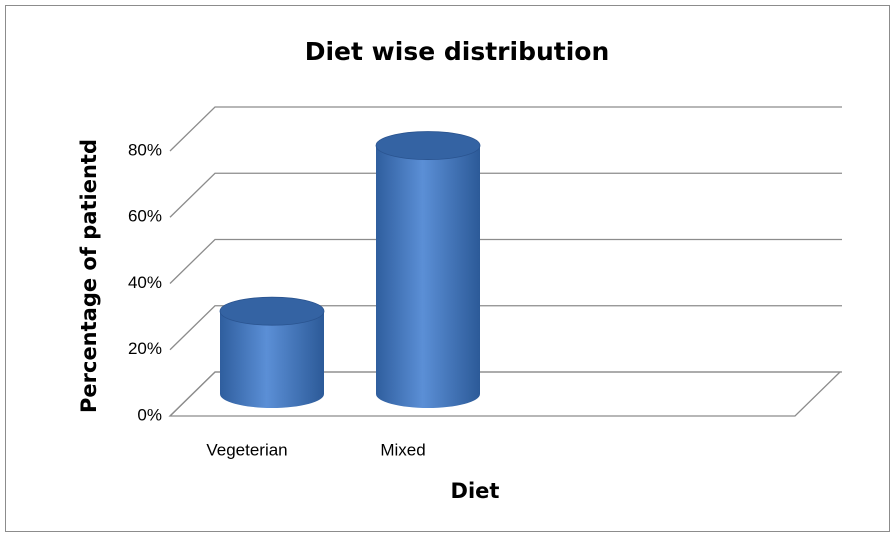  Describe the element at coordinates (457, 51) in the screenshot. I see `chart-title: Diet wise distribution` at that location.